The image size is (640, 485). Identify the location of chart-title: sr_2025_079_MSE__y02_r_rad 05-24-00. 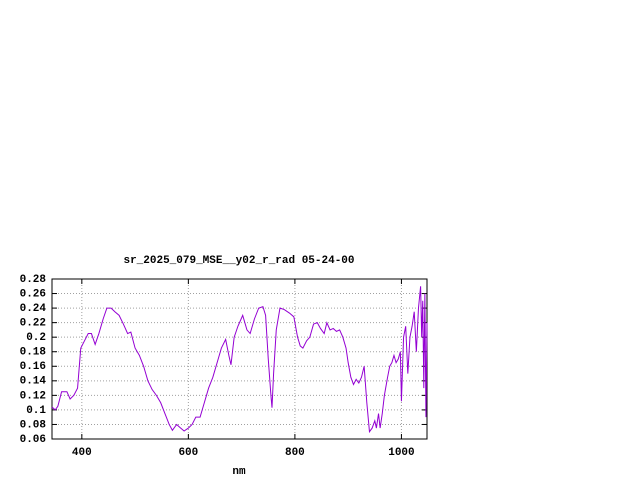
(238, 261).